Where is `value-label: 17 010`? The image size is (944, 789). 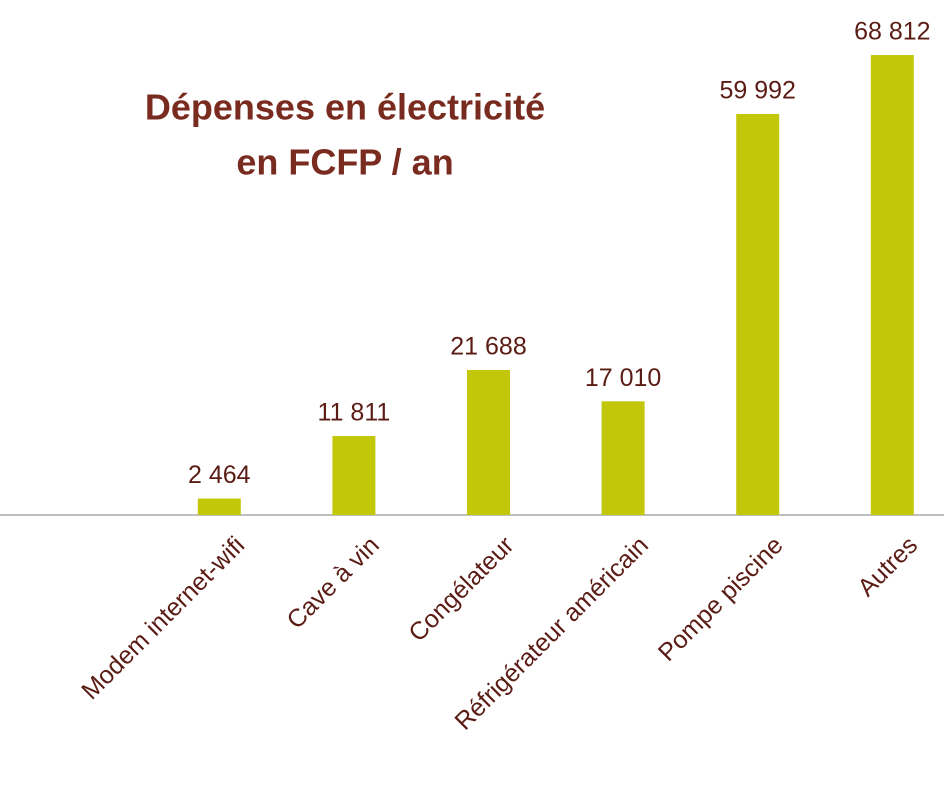
value-label: 17 010 is located at coordinates (623, 378).